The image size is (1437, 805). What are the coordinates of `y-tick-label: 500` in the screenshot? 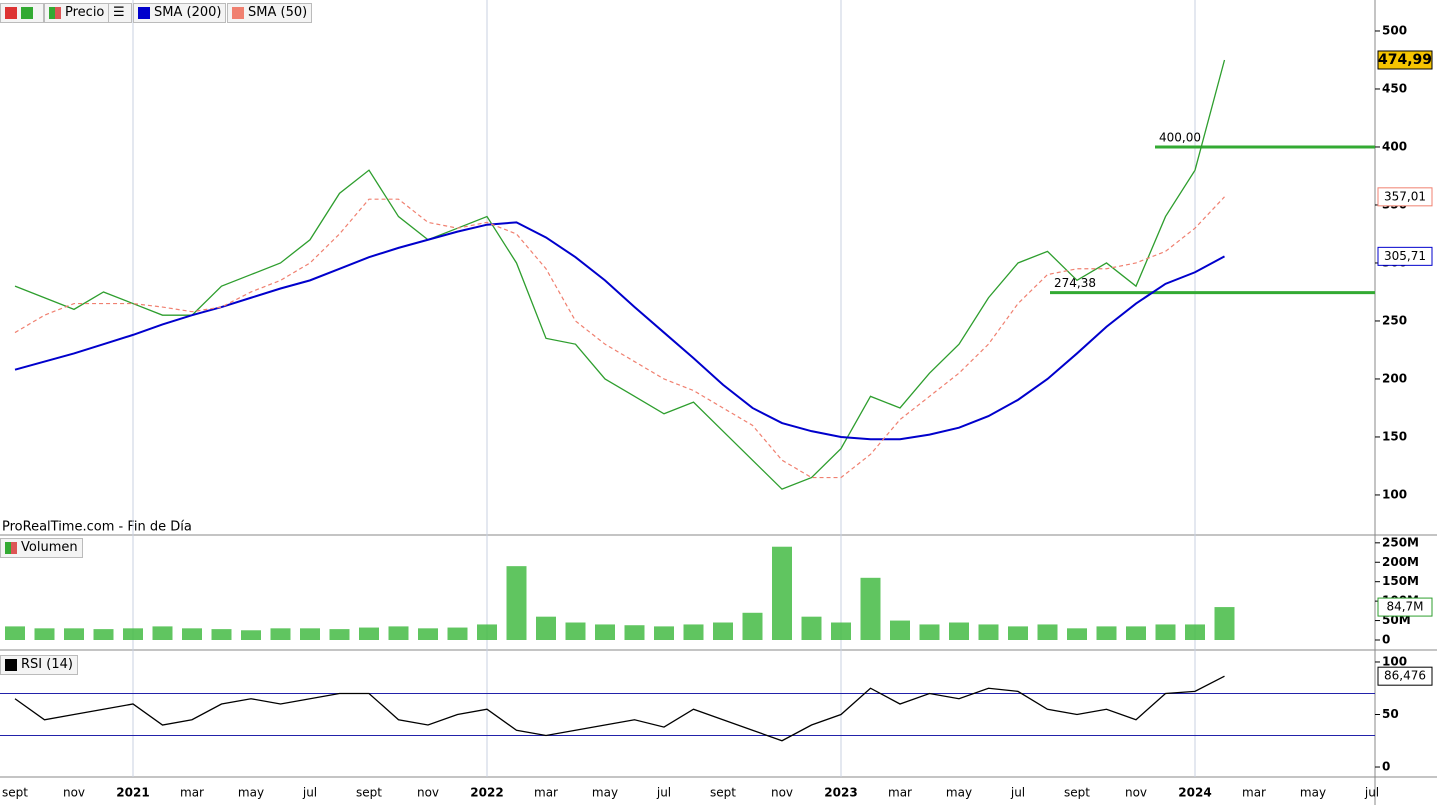 It's located at (1394, 30).